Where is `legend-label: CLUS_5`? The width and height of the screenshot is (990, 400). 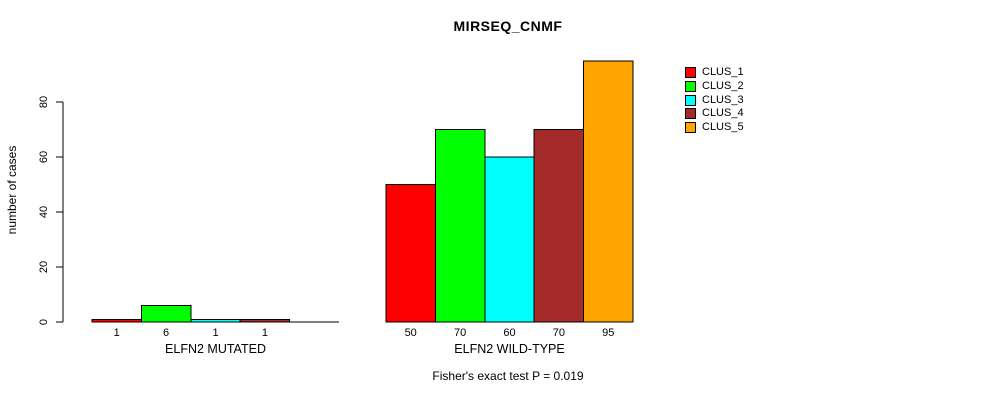 legend-label: CLUS_5 is located at coordinates (723, 127).